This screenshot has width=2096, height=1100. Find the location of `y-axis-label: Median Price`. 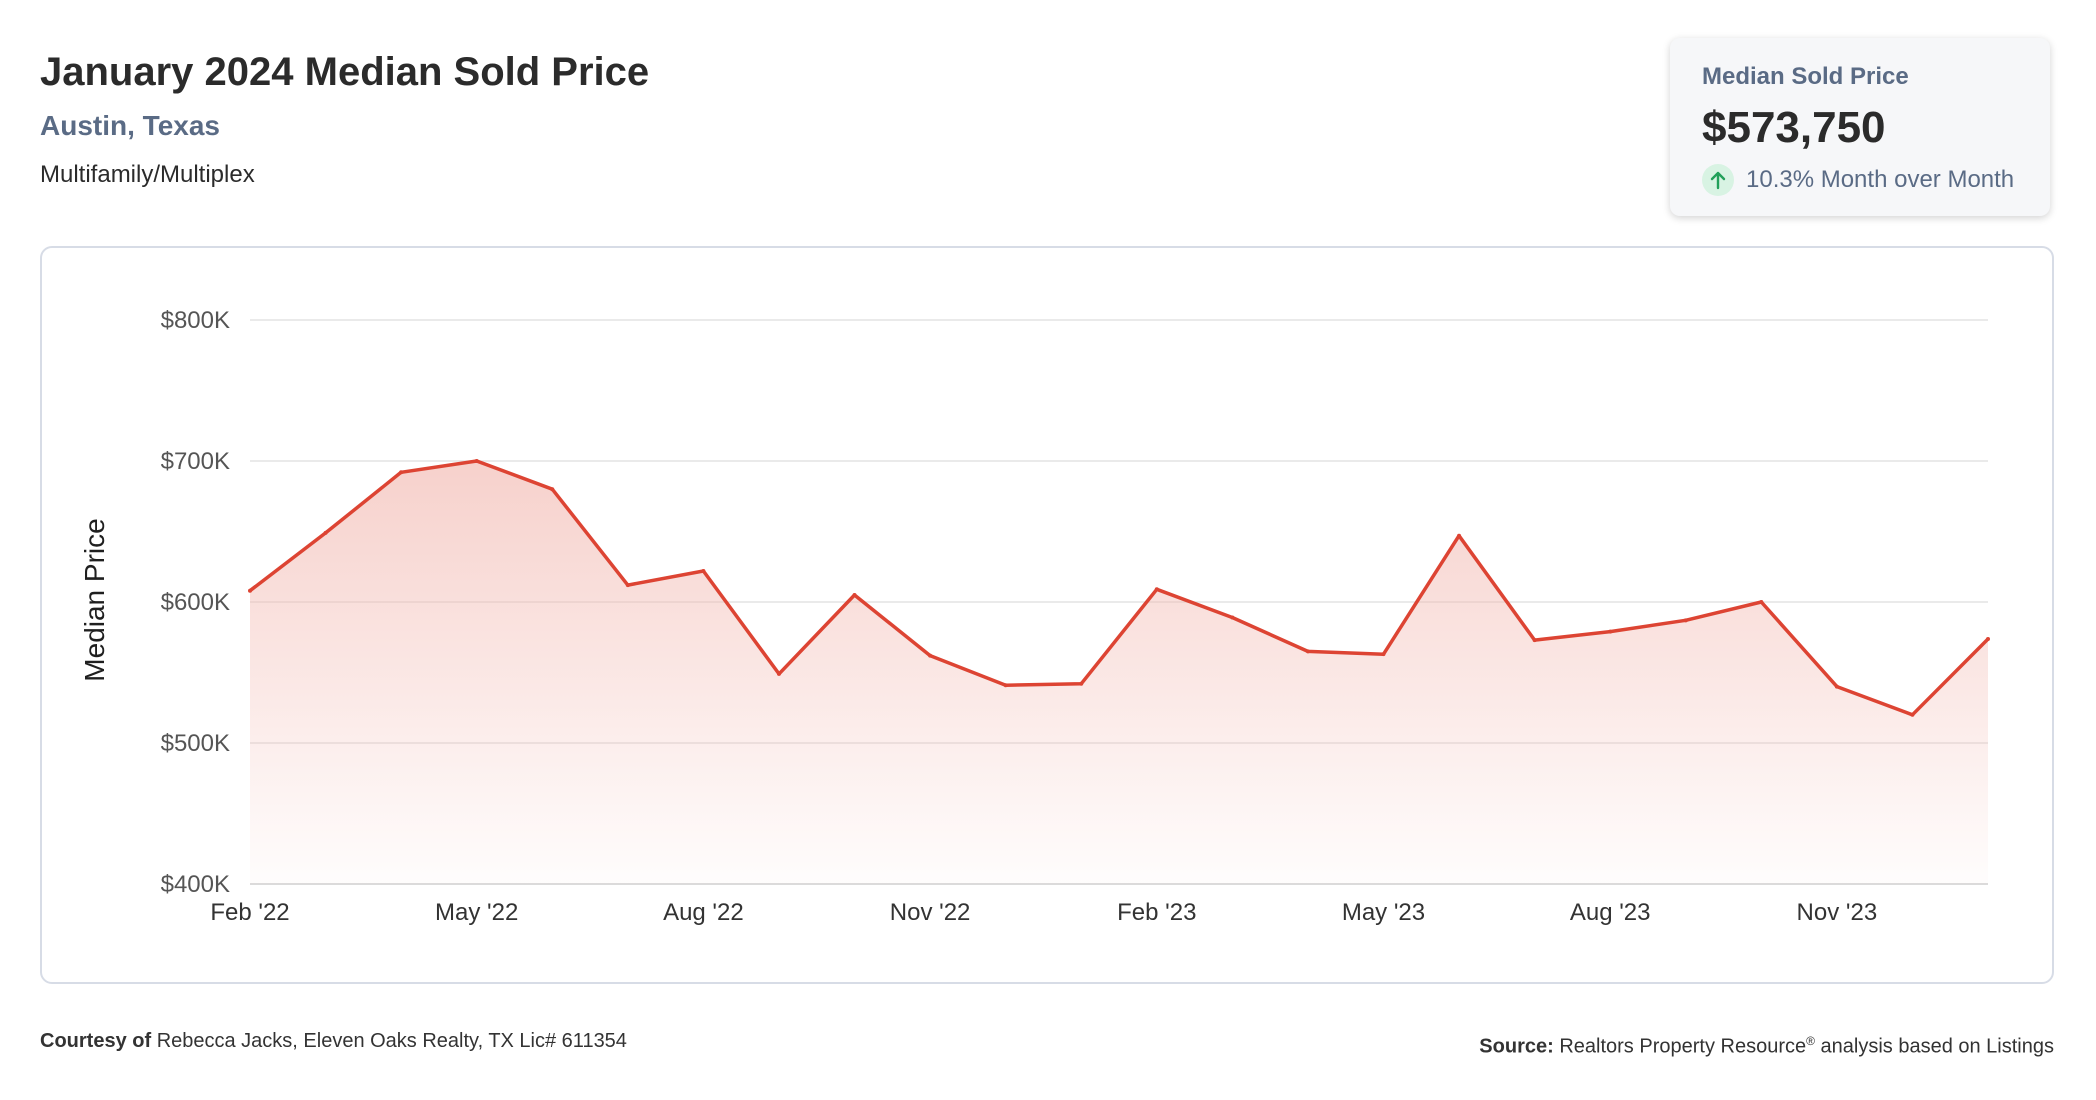

y-axis-label: Median Price is located at coordinates (94, 599).